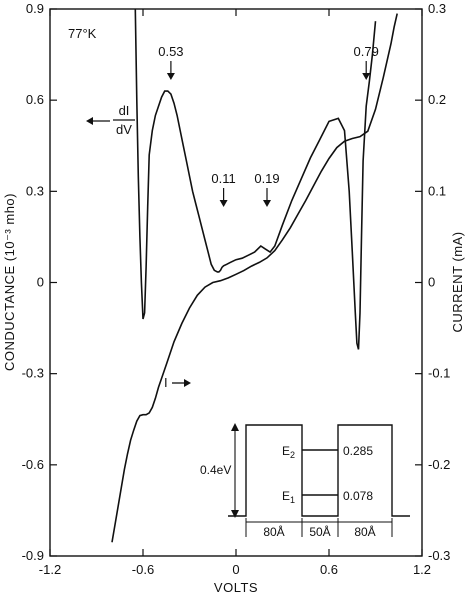  Describe the element at coordinates (437, 99) in the screenshot. I see `right-tick-label: 0.2` at that location.